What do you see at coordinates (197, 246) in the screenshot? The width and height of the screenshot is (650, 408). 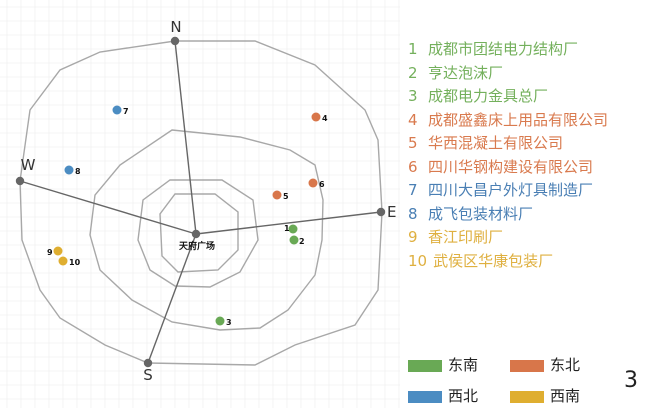 I see `tianfu-square-label: 天府广场` at bounding box center [197, 246].